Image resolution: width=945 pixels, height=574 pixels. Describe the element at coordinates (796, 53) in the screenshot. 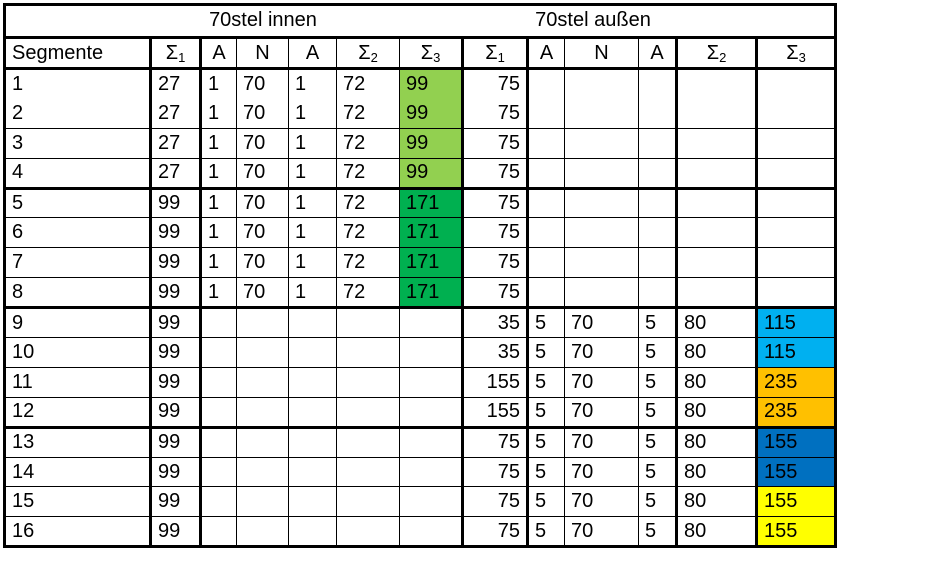

I see `column-header: Σ3` at that location.